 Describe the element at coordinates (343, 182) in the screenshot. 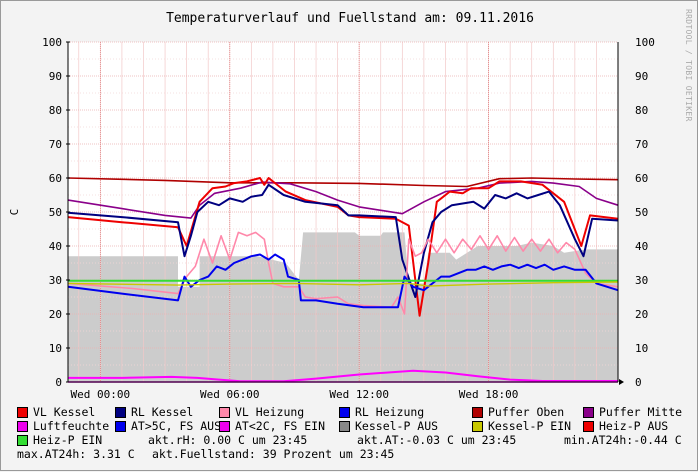

I see `series-line-puffer-oben` at that location.